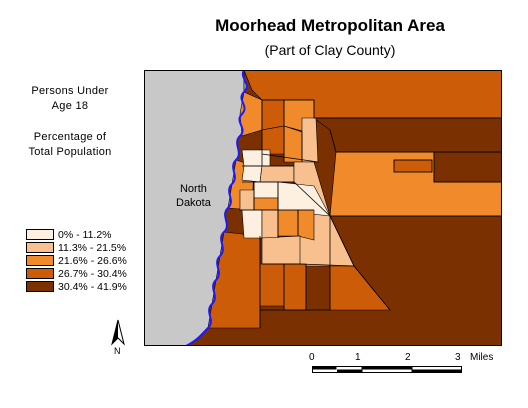 The width and height of the screenshot is (528, 408). I want to click on scale-bar-graphic, so click(387, 369).